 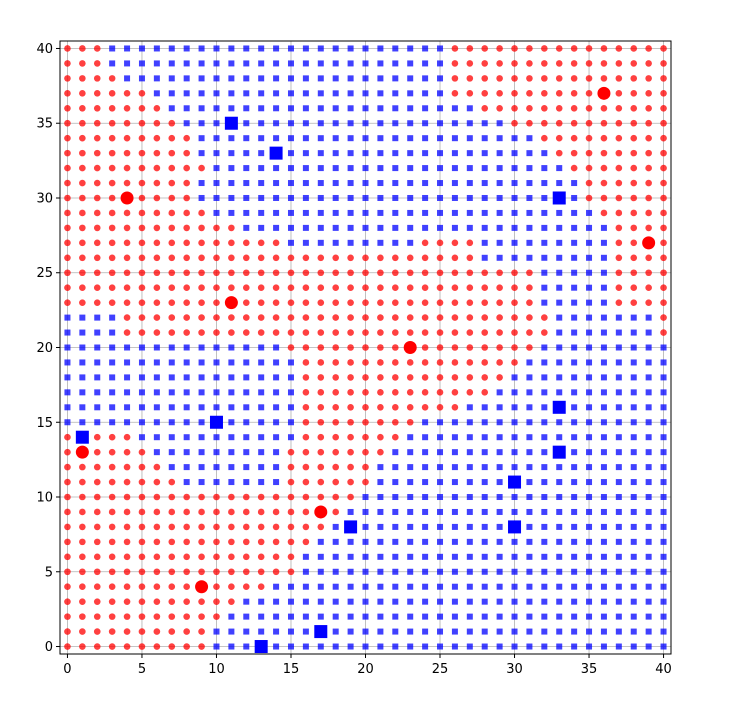 What do you see at coordinates (216, 422) in the screenshot?
I see `highlight-blue-point` at bounding box center [216, 422].